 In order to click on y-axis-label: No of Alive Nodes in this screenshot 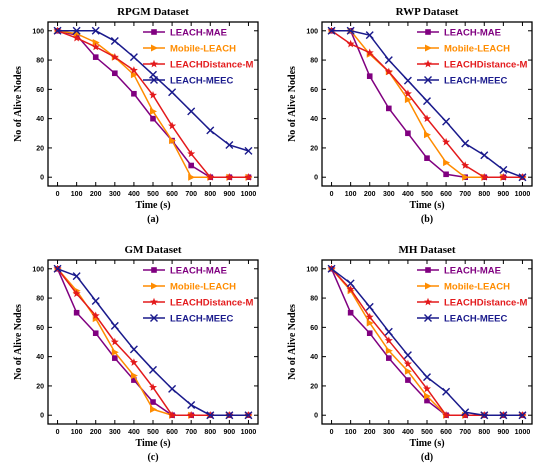, I will do `click(18, 342)`.